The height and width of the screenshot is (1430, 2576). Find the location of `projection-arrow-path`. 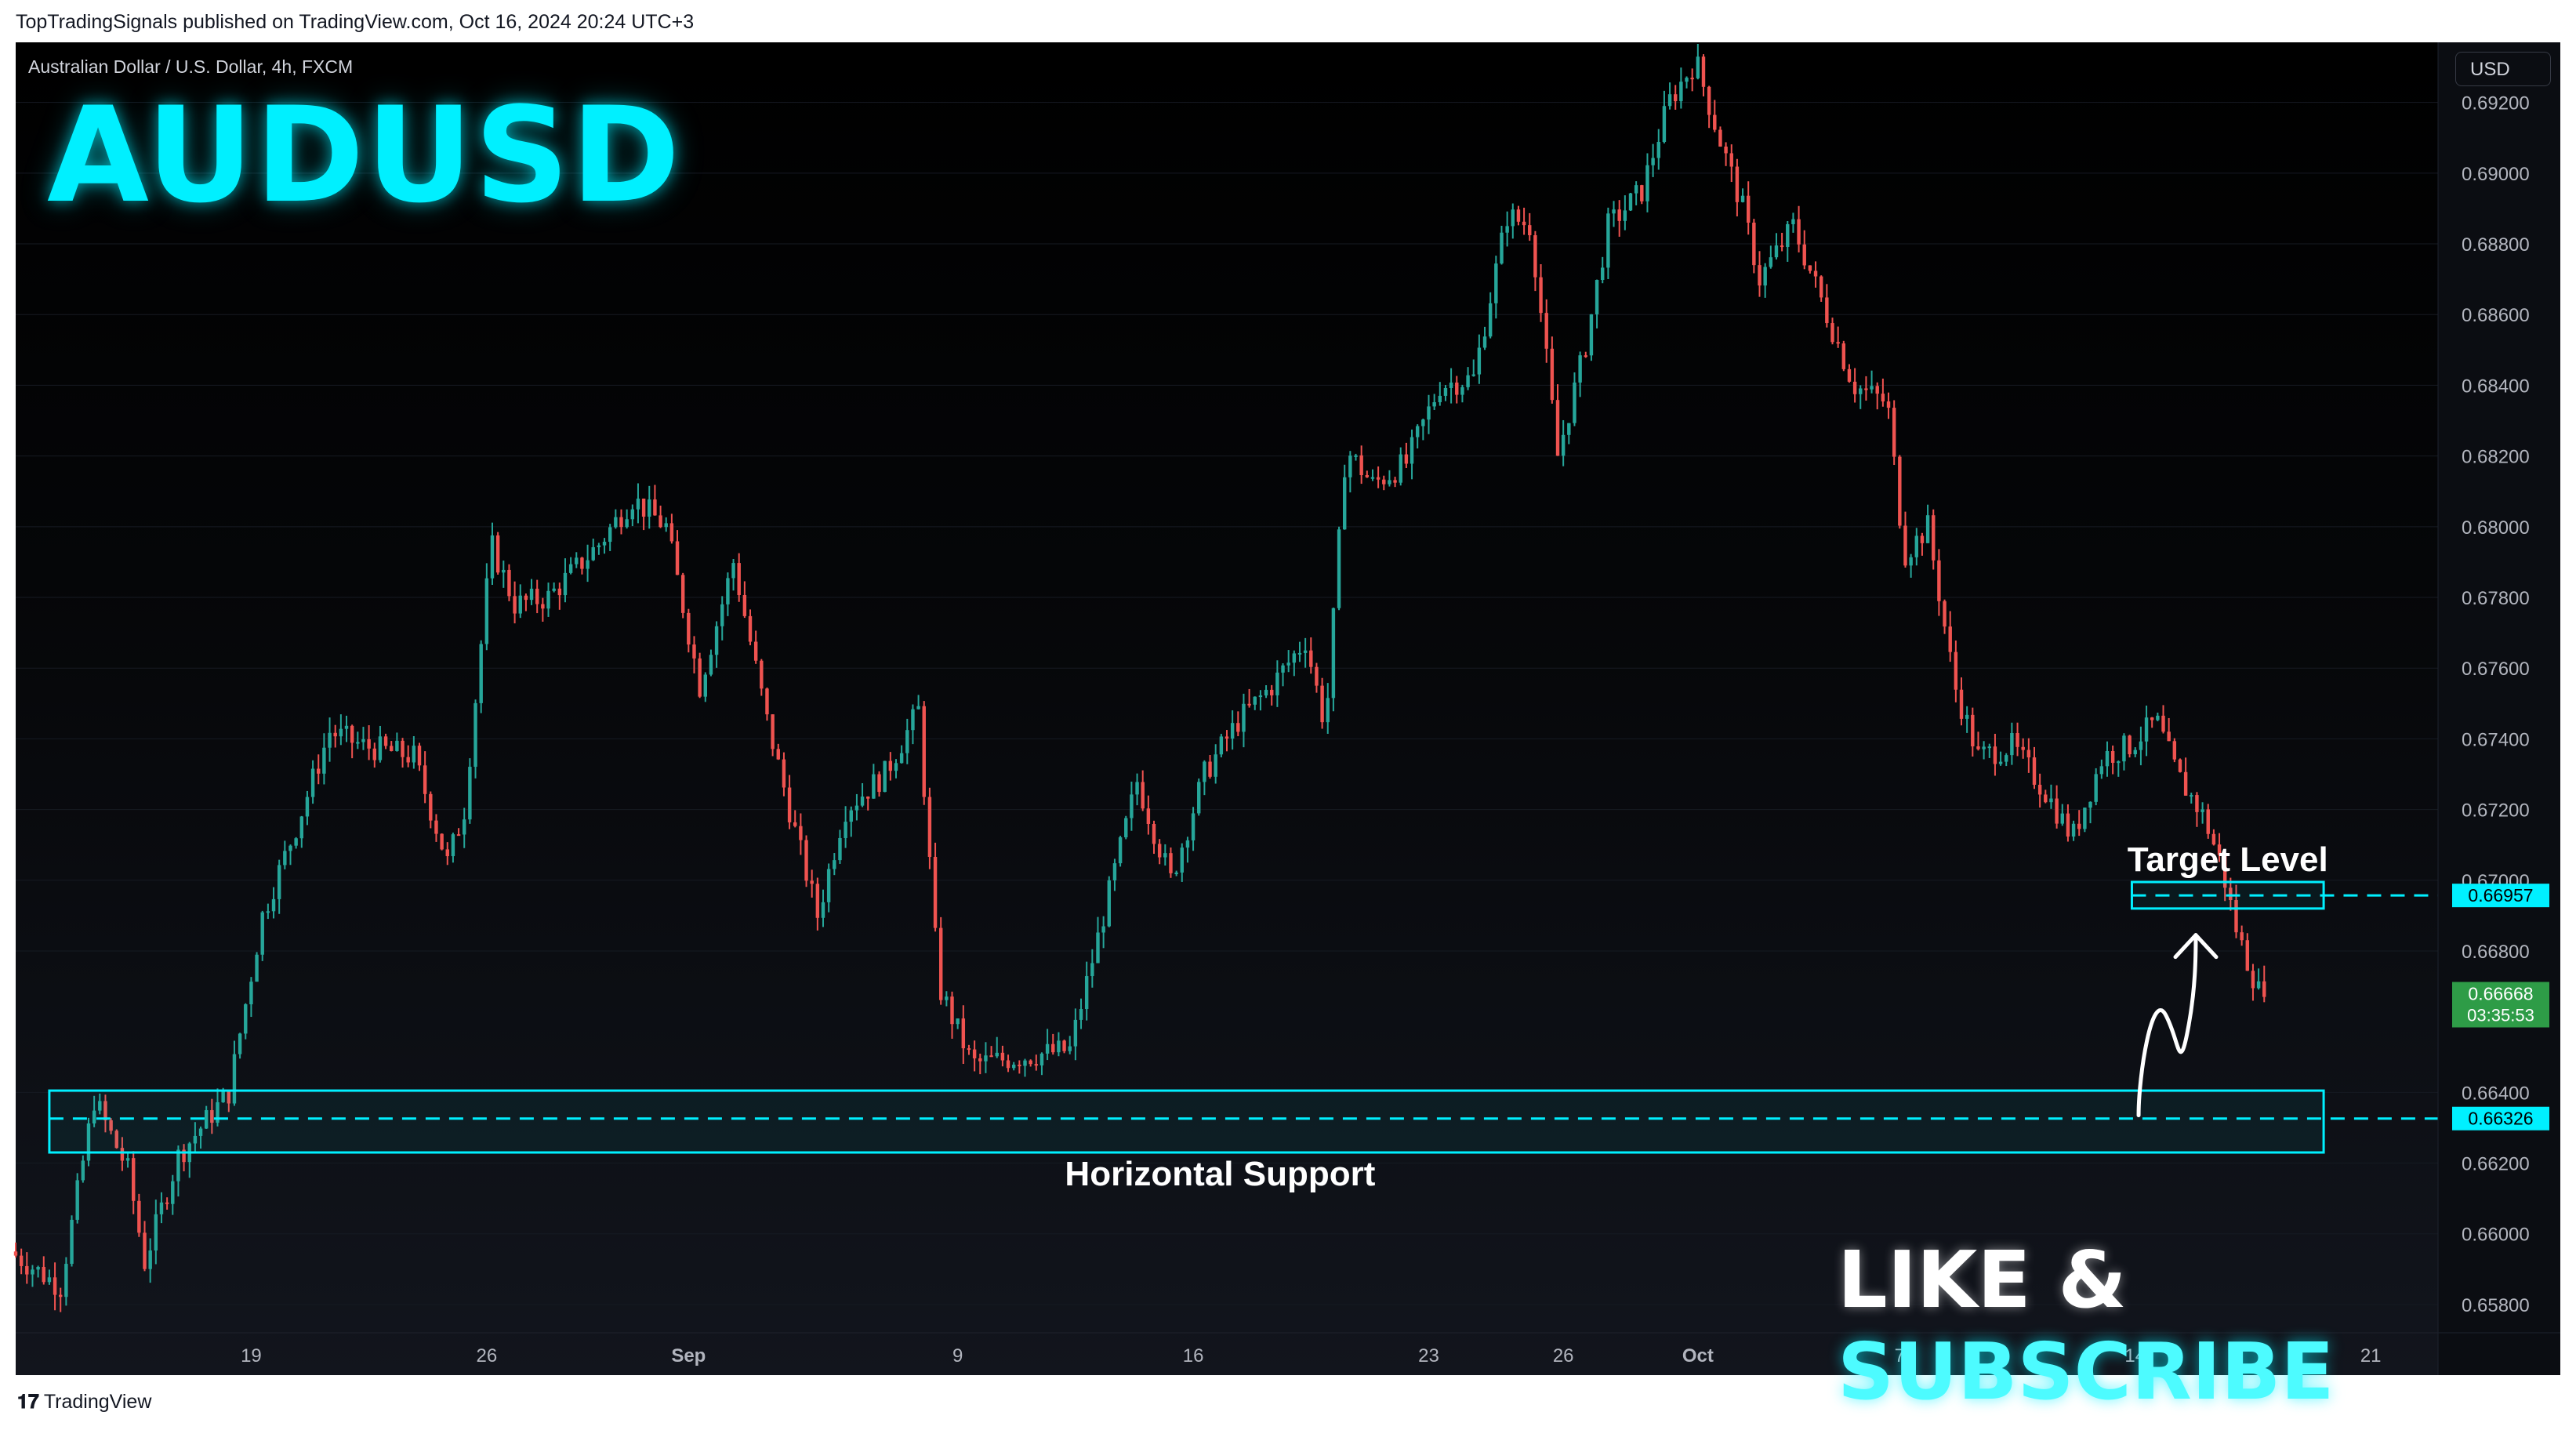

projection-arrow-path is located at coordinates (2167, 1025).